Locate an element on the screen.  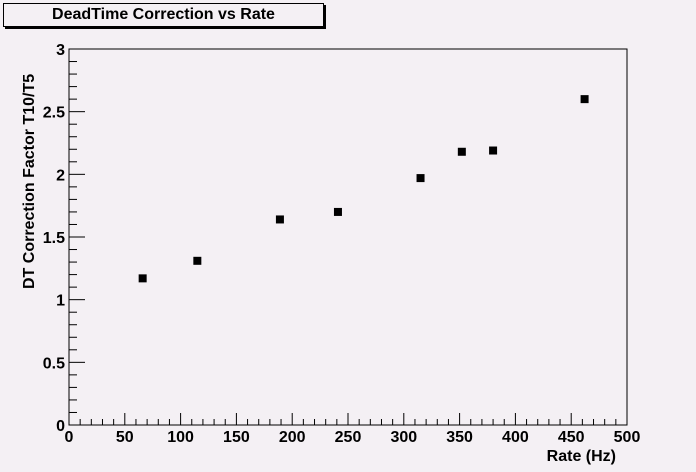
chart-title: DeadTime Correction vs Rate is located at coordinates (163, 14).